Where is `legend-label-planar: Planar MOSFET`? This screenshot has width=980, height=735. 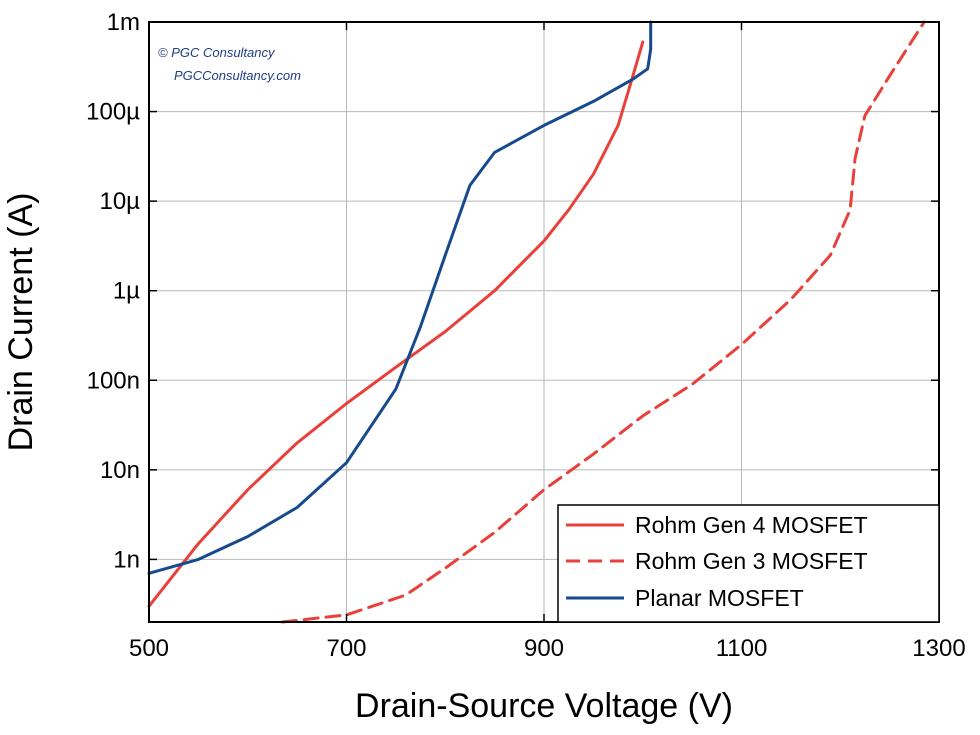 legend-label-planar: Planar MOSFET is located at coordinates (719, 598).